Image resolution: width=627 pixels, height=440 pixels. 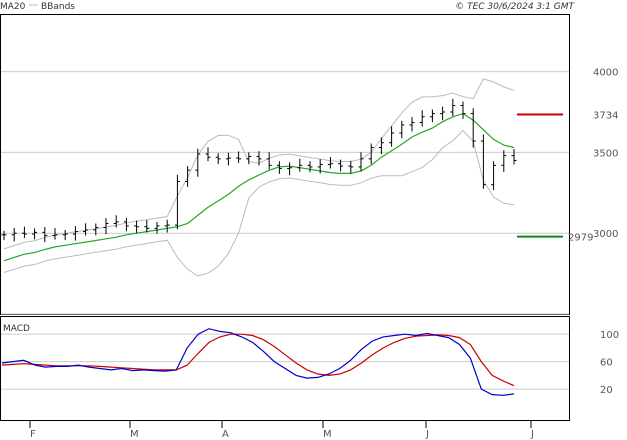 I want to click on macd-tick-20: 20, so click(x=606, y=390).